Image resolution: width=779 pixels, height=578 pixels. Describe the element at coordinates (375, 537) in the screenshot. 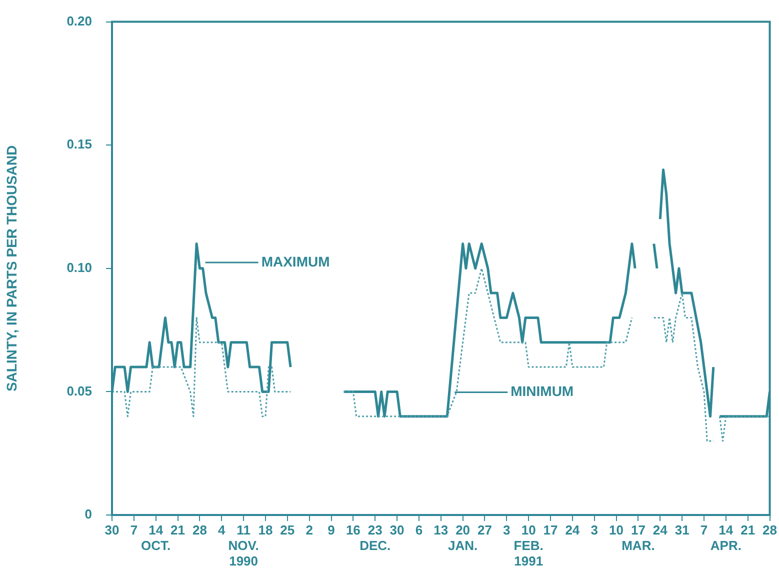

I see `x-tick-label: 23 DEC.` at that location.